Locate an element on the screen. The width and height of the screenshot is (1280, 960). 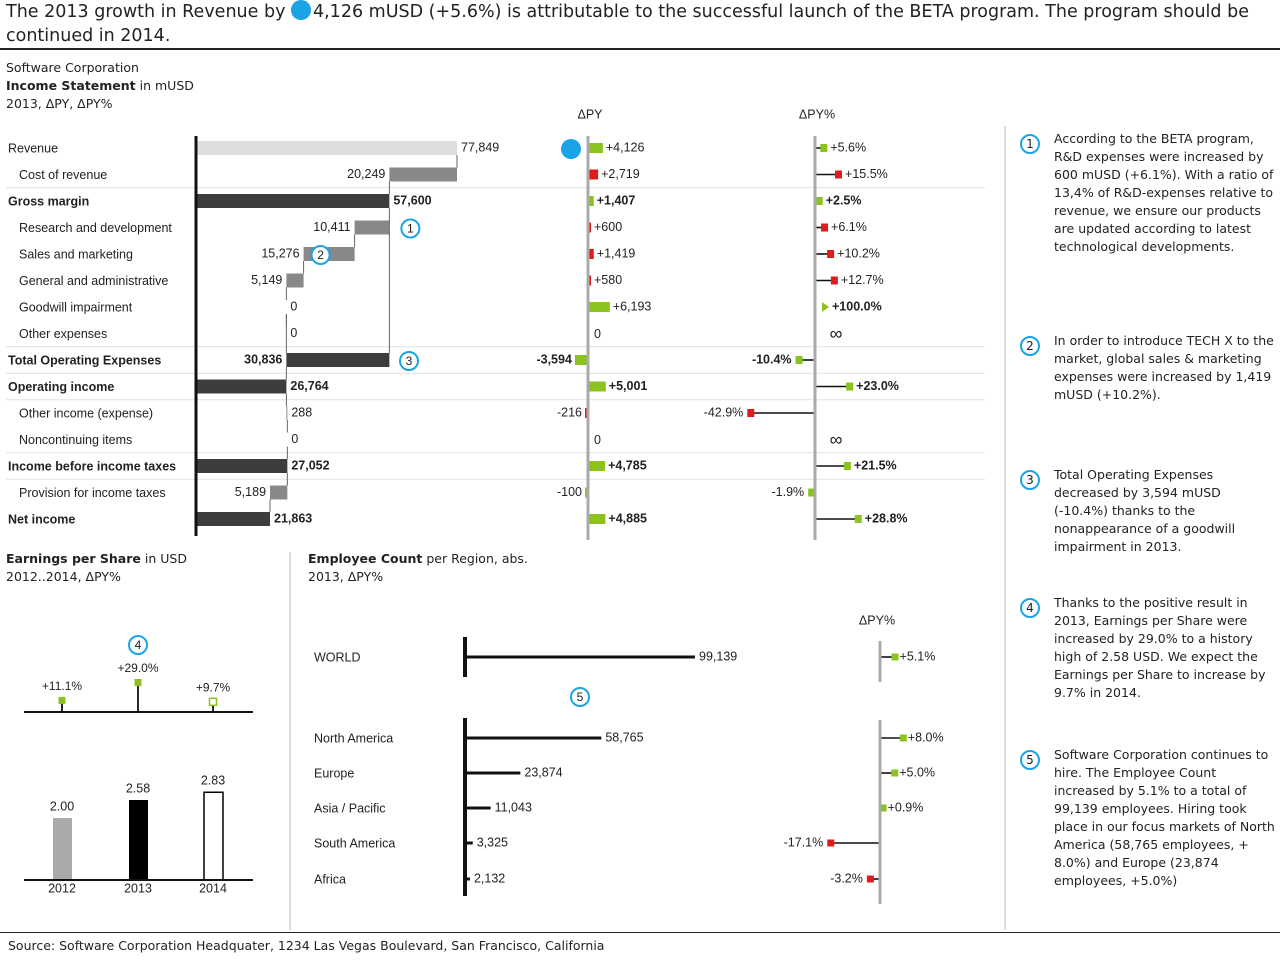
income-value-label: 10,411 is located at coordinates (331, 227).